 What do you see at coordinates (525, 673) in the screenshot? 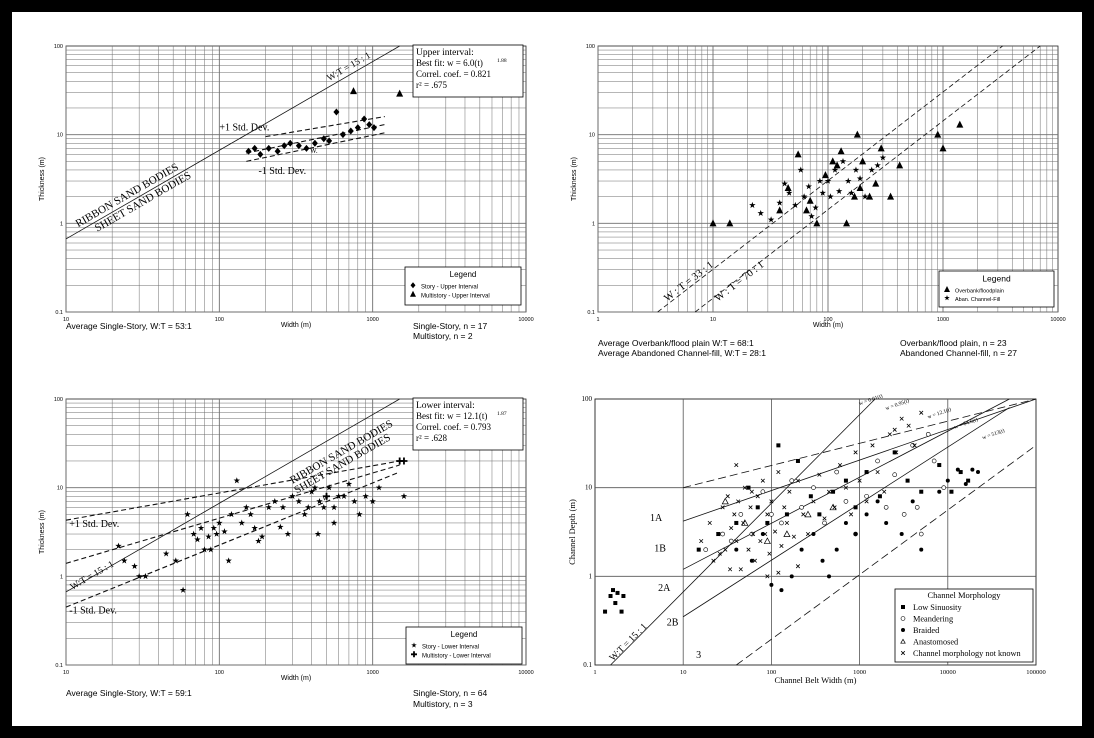
I see `x-tick-label: 10000` at bounding box center [525, 673].